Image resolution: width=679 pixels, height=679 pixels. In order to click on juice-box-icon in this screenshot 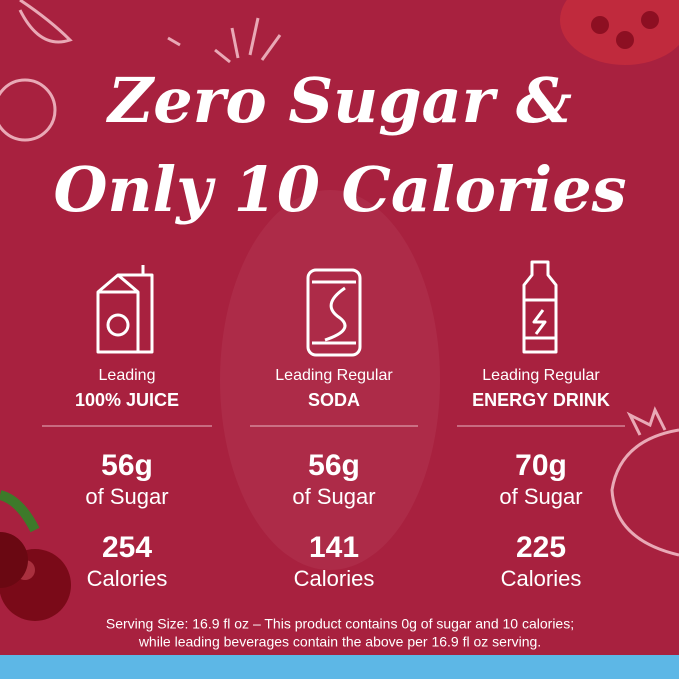, I will do `click(125, 309)`.